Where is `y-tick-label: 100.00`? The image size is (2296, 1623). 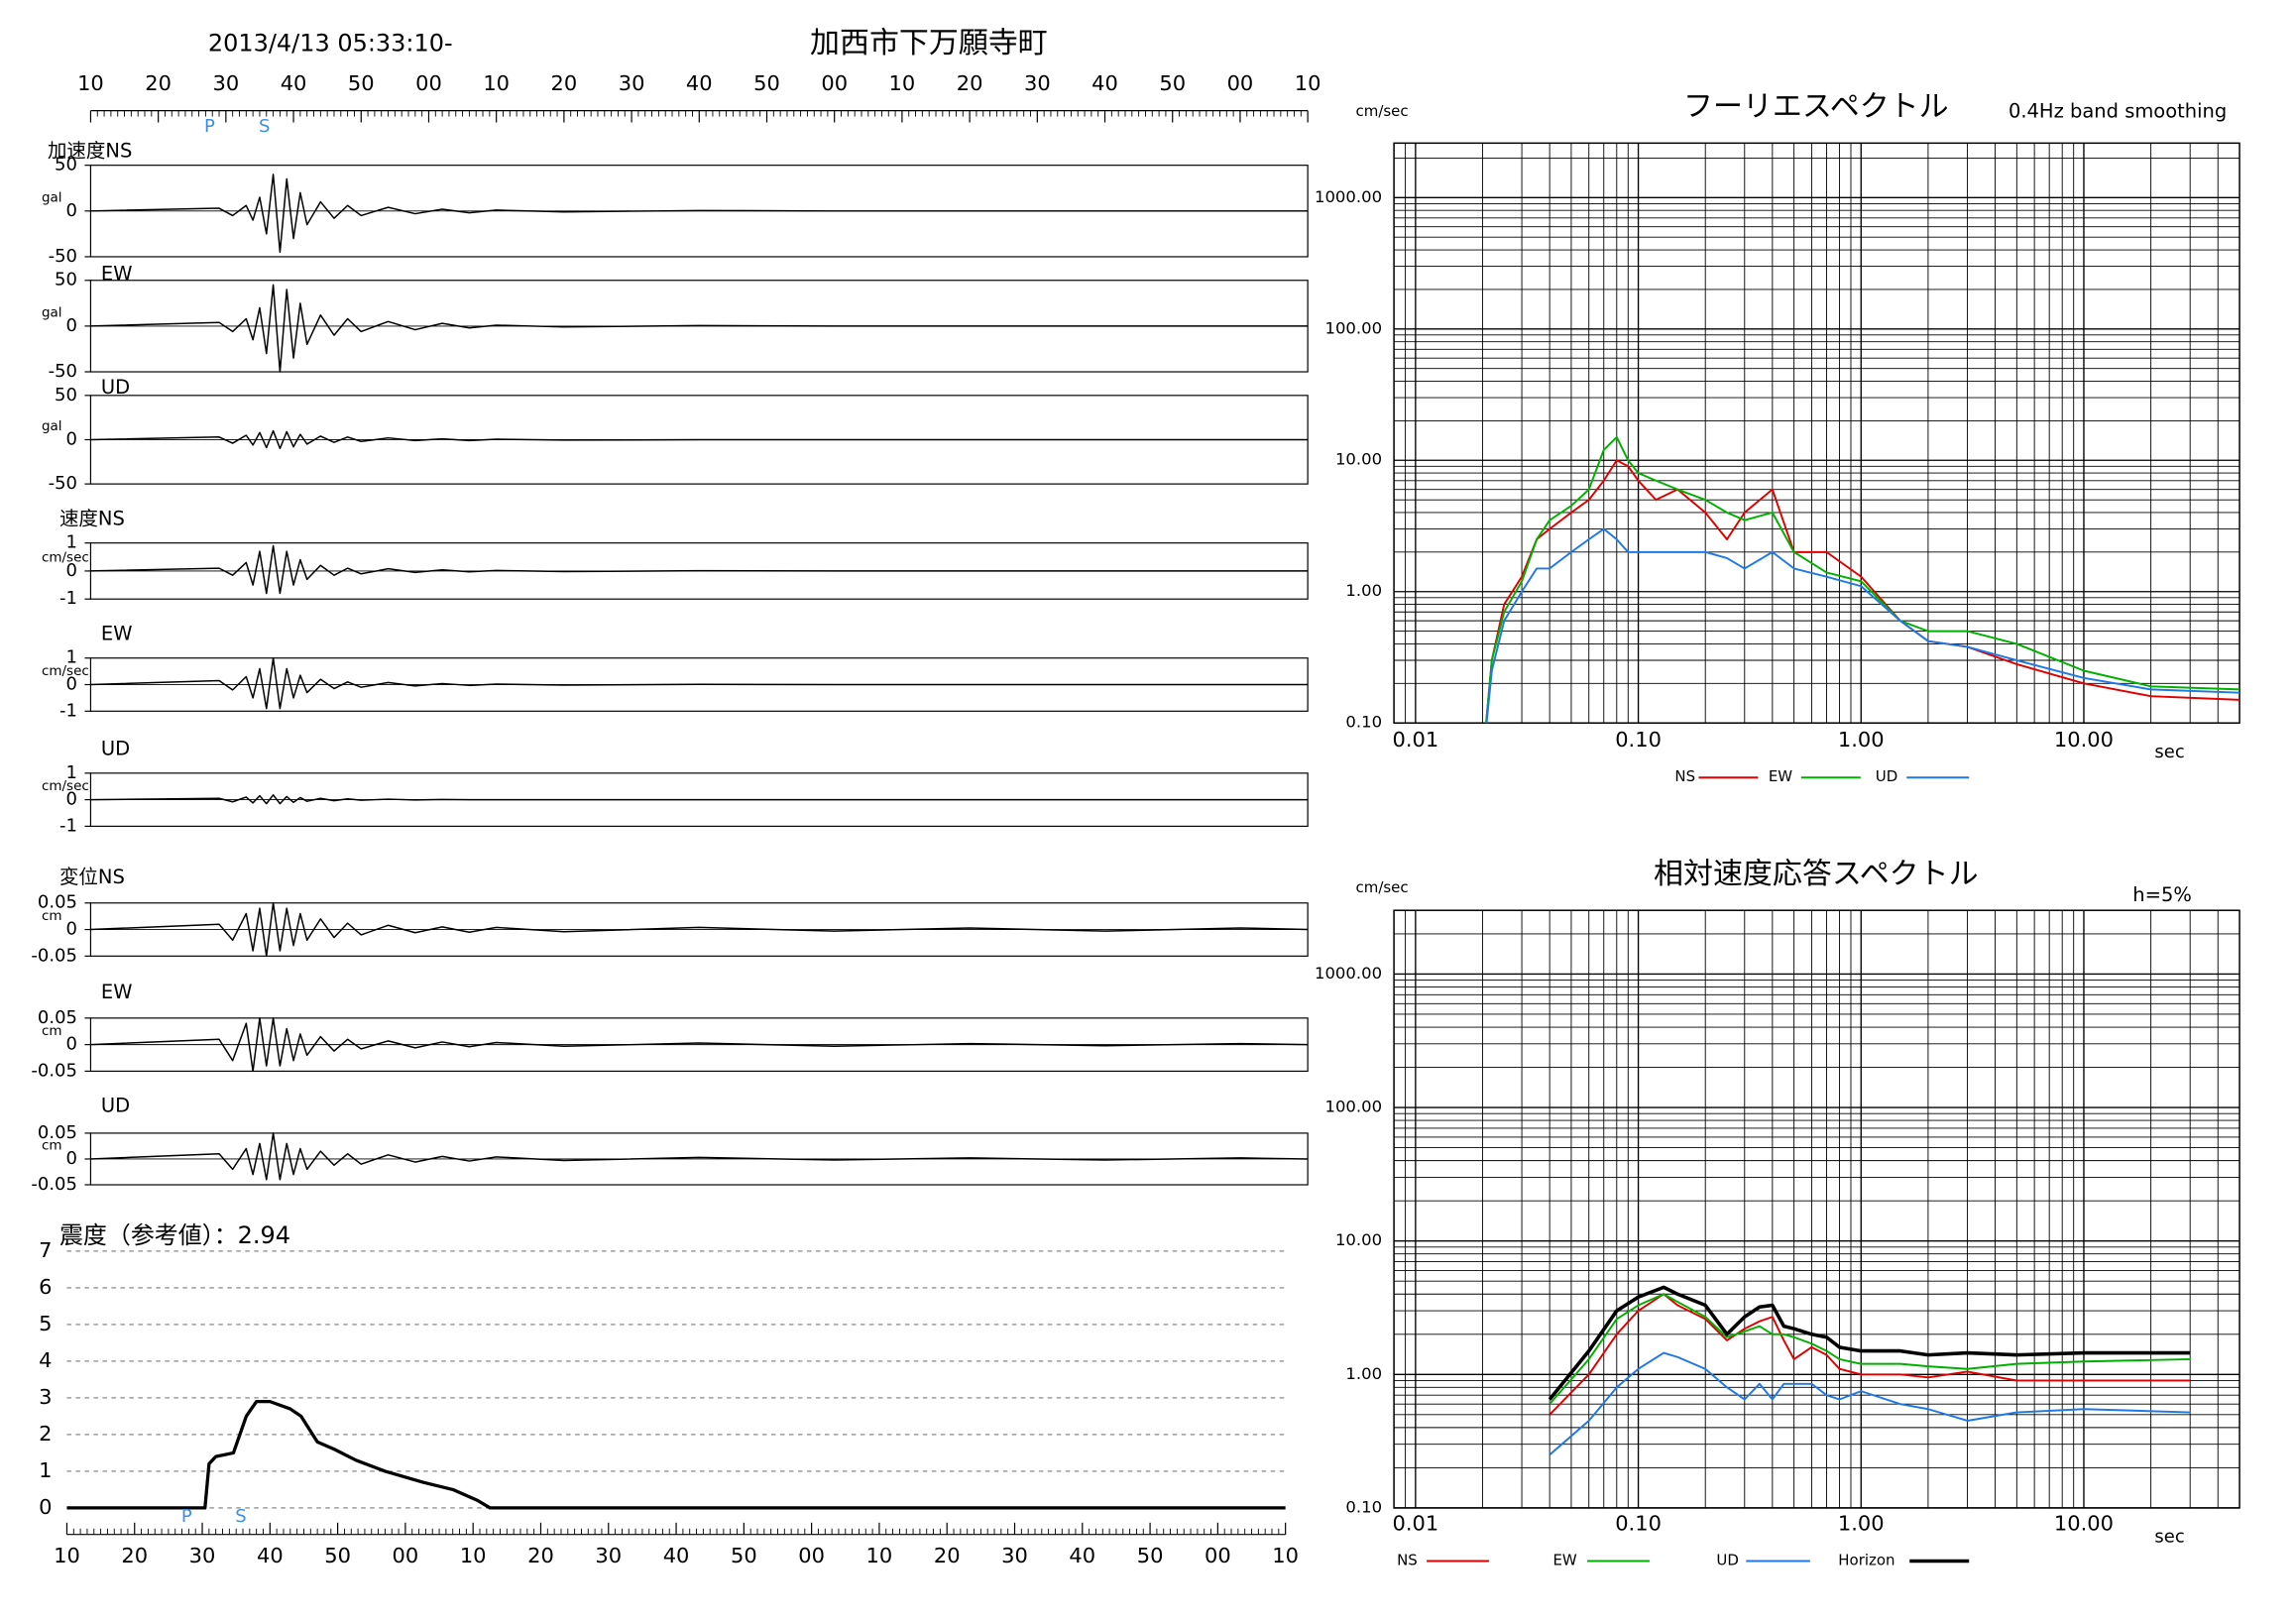 y-tick-label: 100.00 is located at coordinates (1353, 327).